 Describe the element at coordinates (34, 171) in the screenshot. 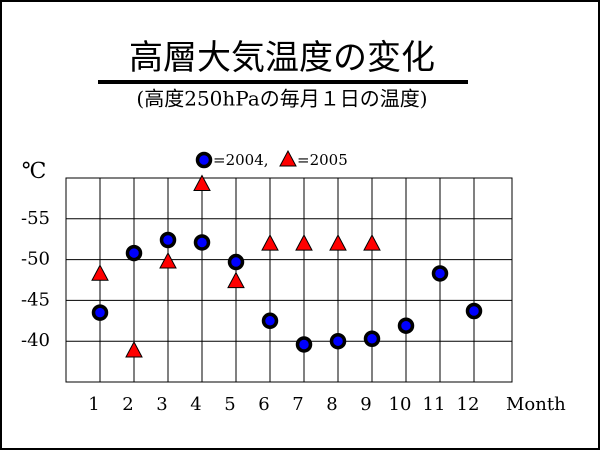

I see `y-axis-label: ℃` at that location.